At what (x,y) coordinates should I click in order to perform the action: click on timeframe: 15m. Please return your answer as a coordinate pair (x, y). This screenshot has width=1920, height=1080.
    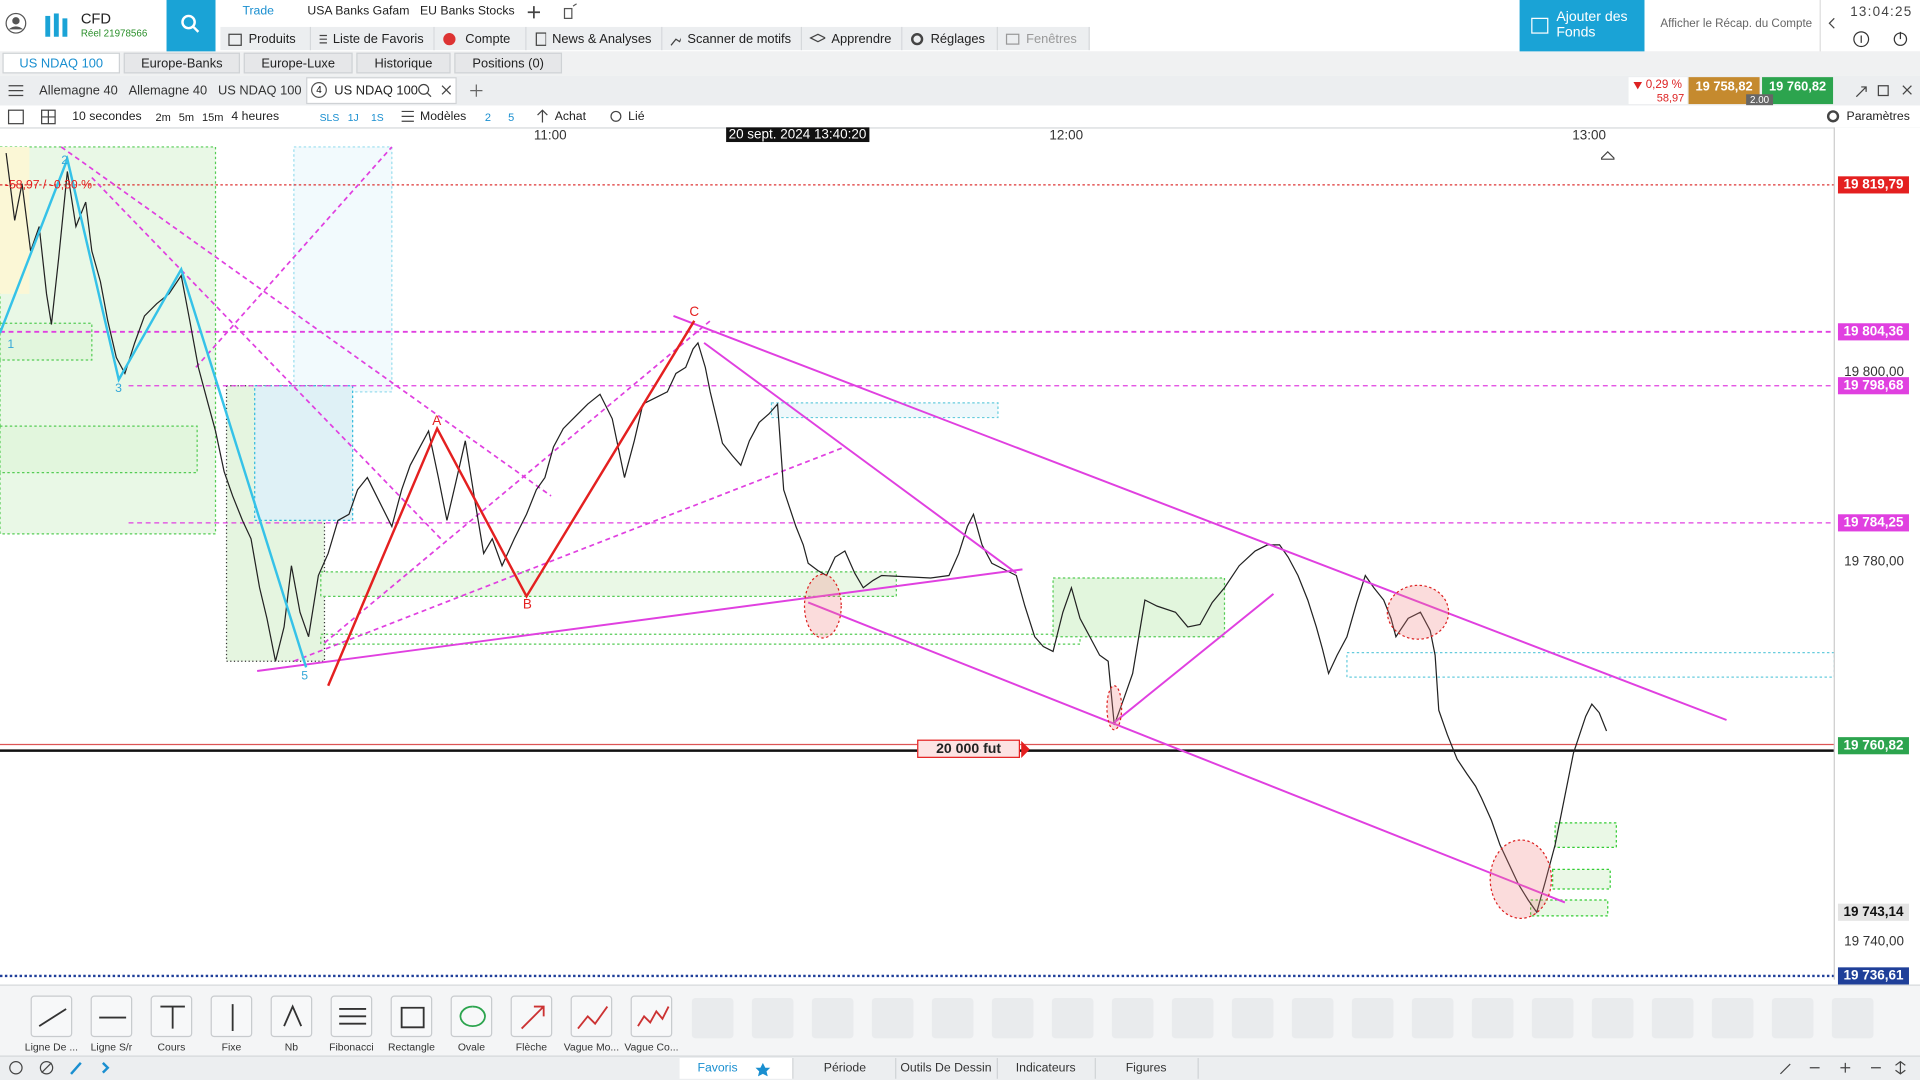
    Looking at the image, I should click on (213, 117).